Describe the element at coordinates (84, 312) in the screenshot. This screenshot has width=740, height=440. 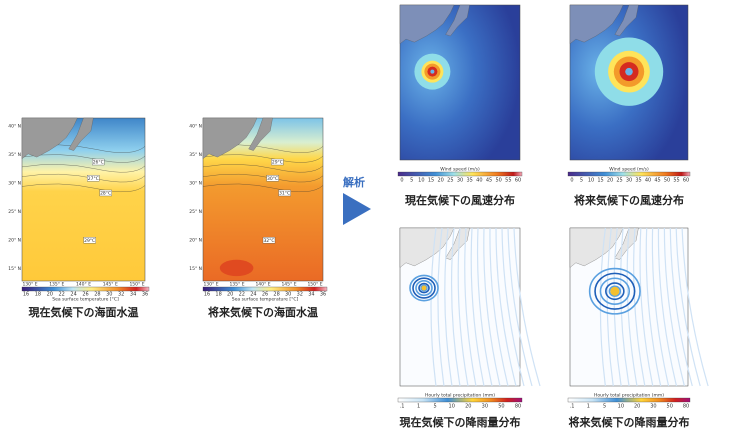
I see `caption: 現在気候下の海面水温` at that location.